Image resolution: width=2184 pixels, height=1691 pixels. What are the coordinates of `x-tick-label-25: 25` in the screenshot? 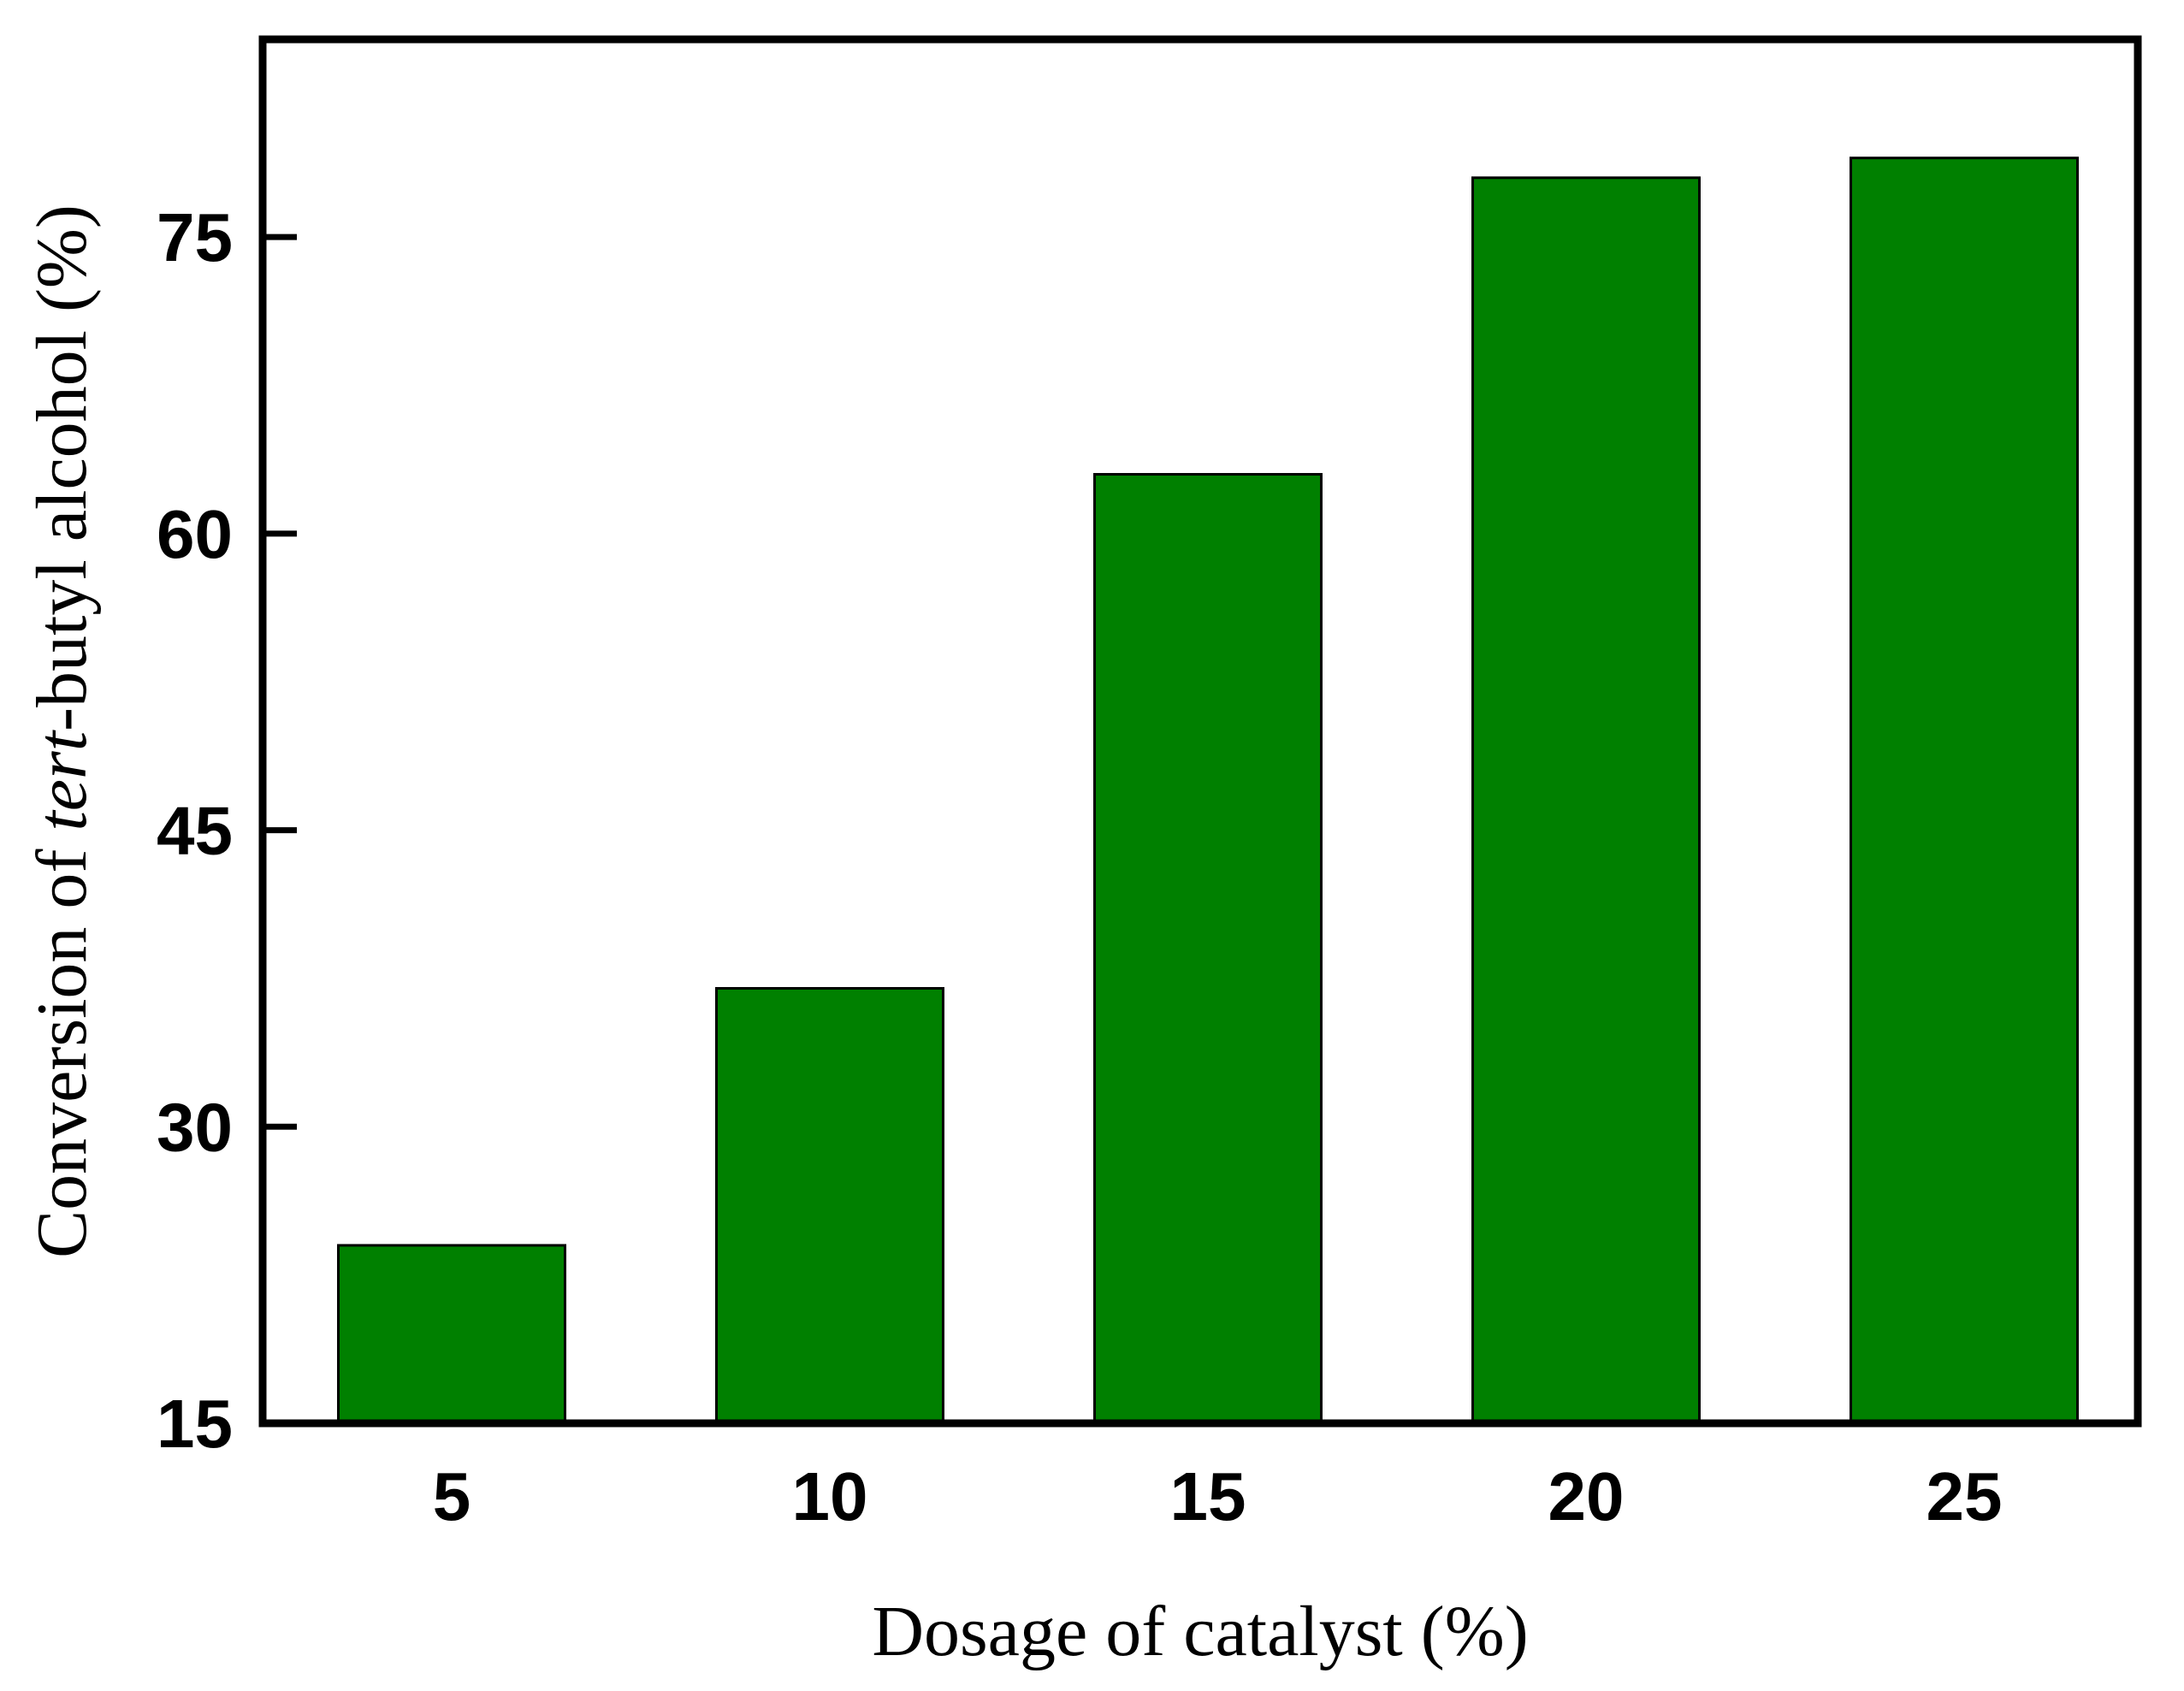 It's located at (1965, 1496).